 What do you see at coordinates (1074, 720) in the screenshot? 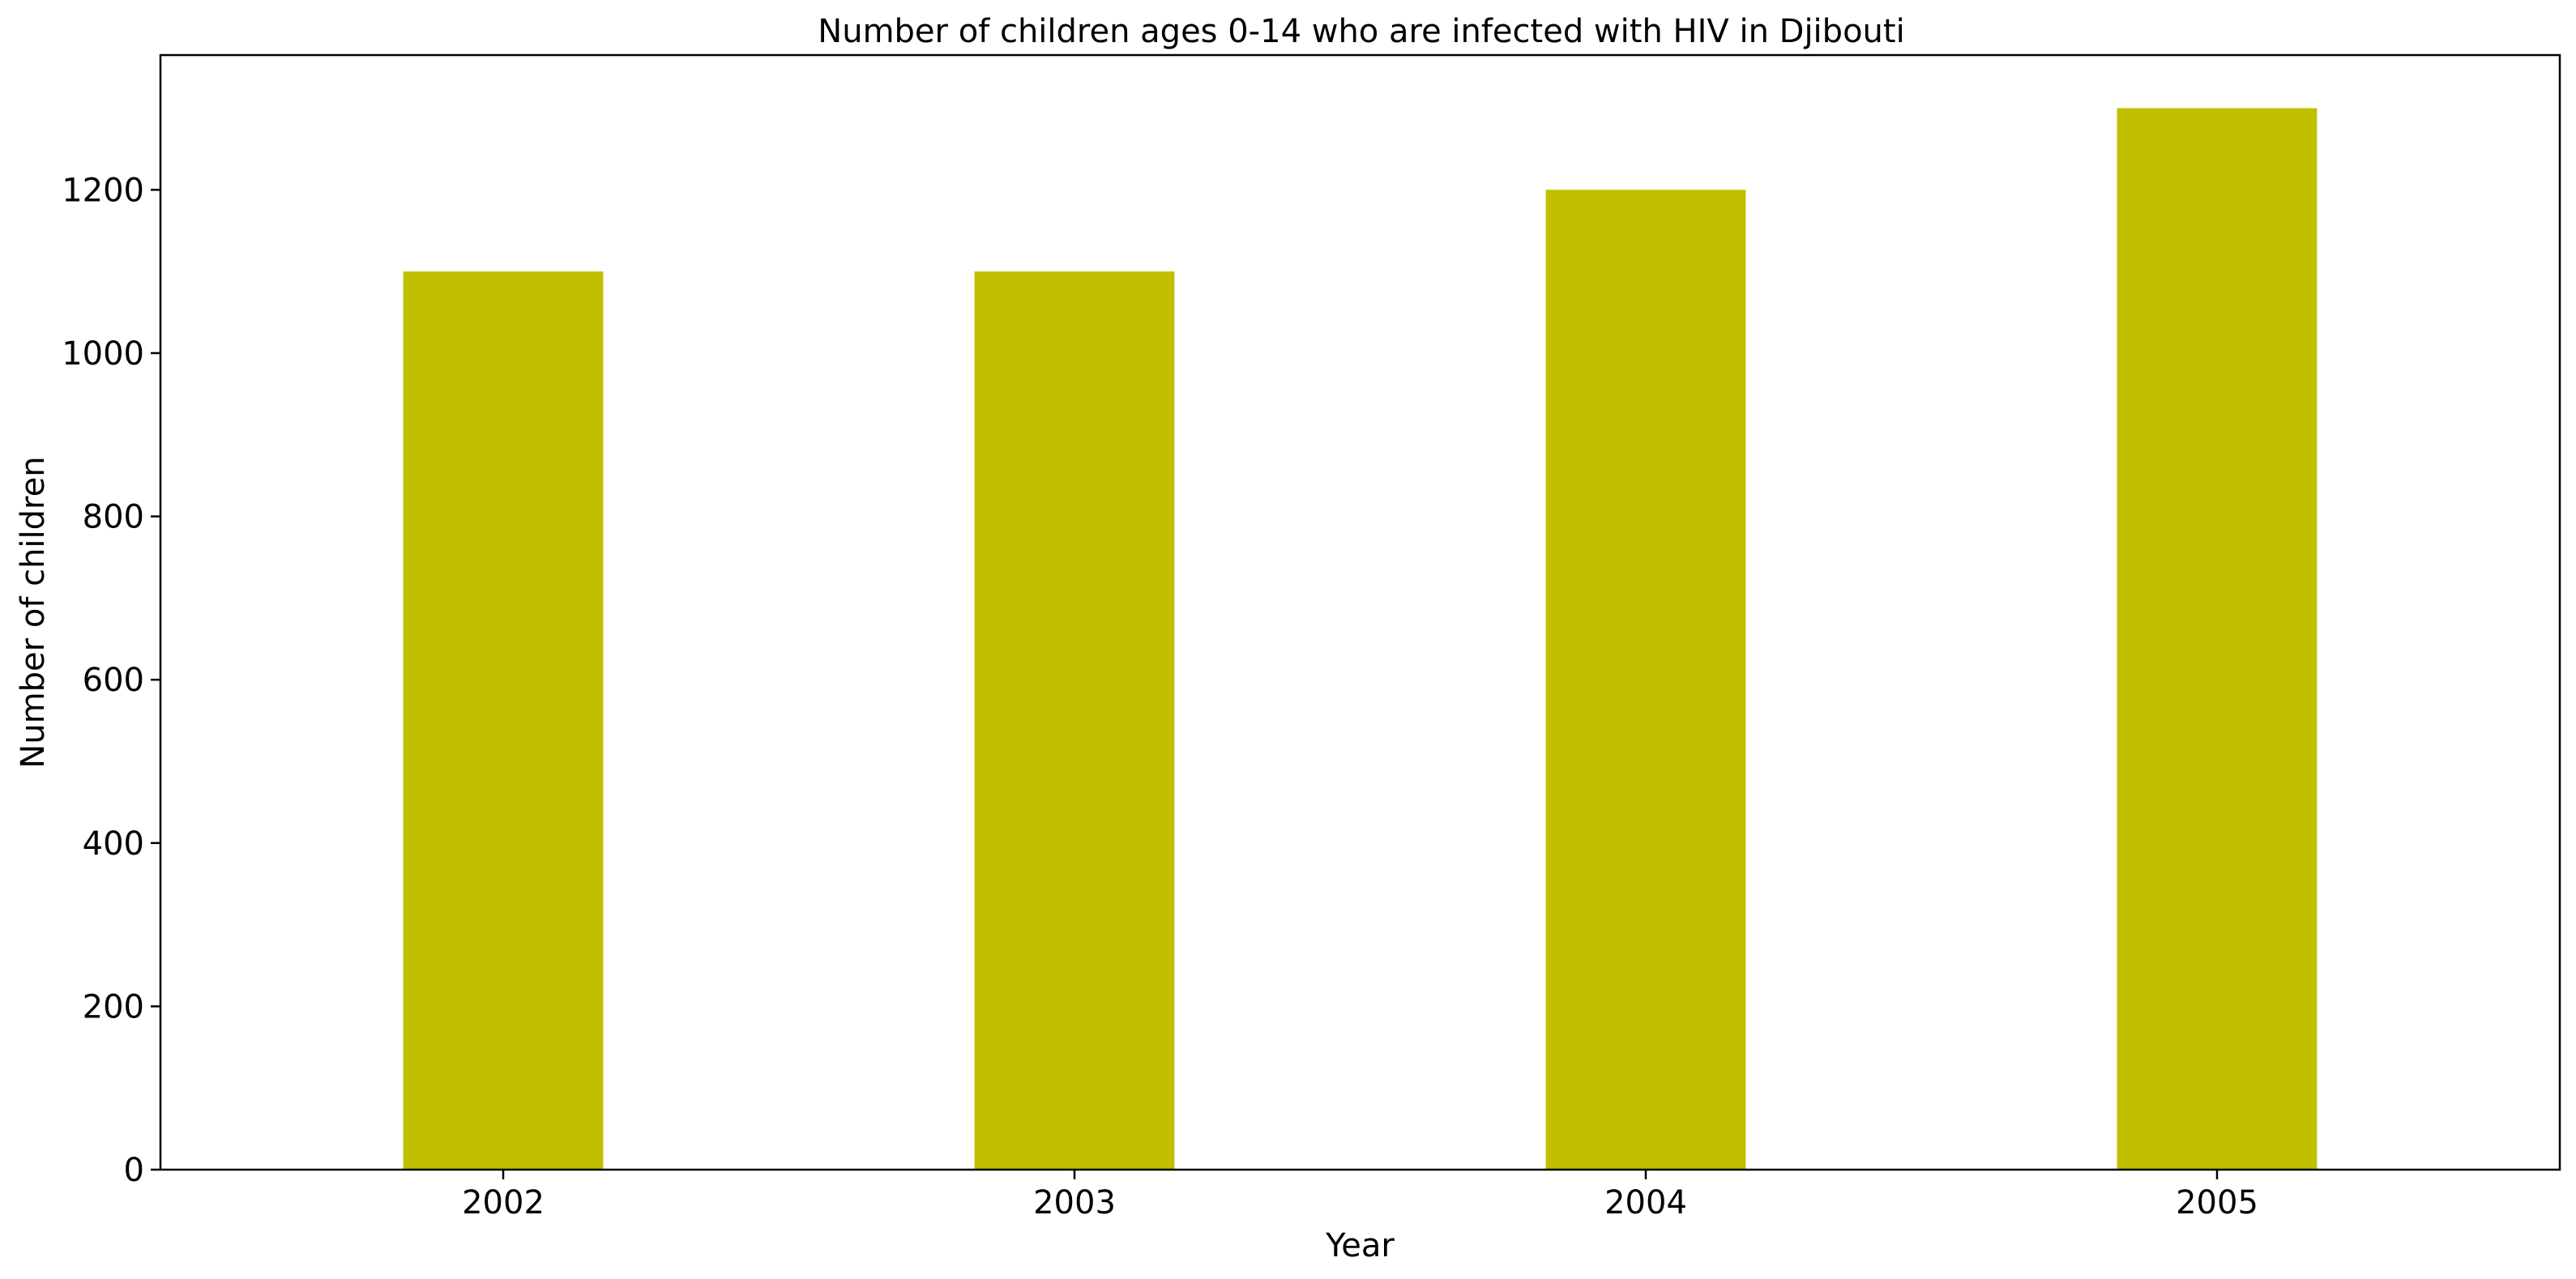
I see `bar-2003` at bounding box center [1074, 720].